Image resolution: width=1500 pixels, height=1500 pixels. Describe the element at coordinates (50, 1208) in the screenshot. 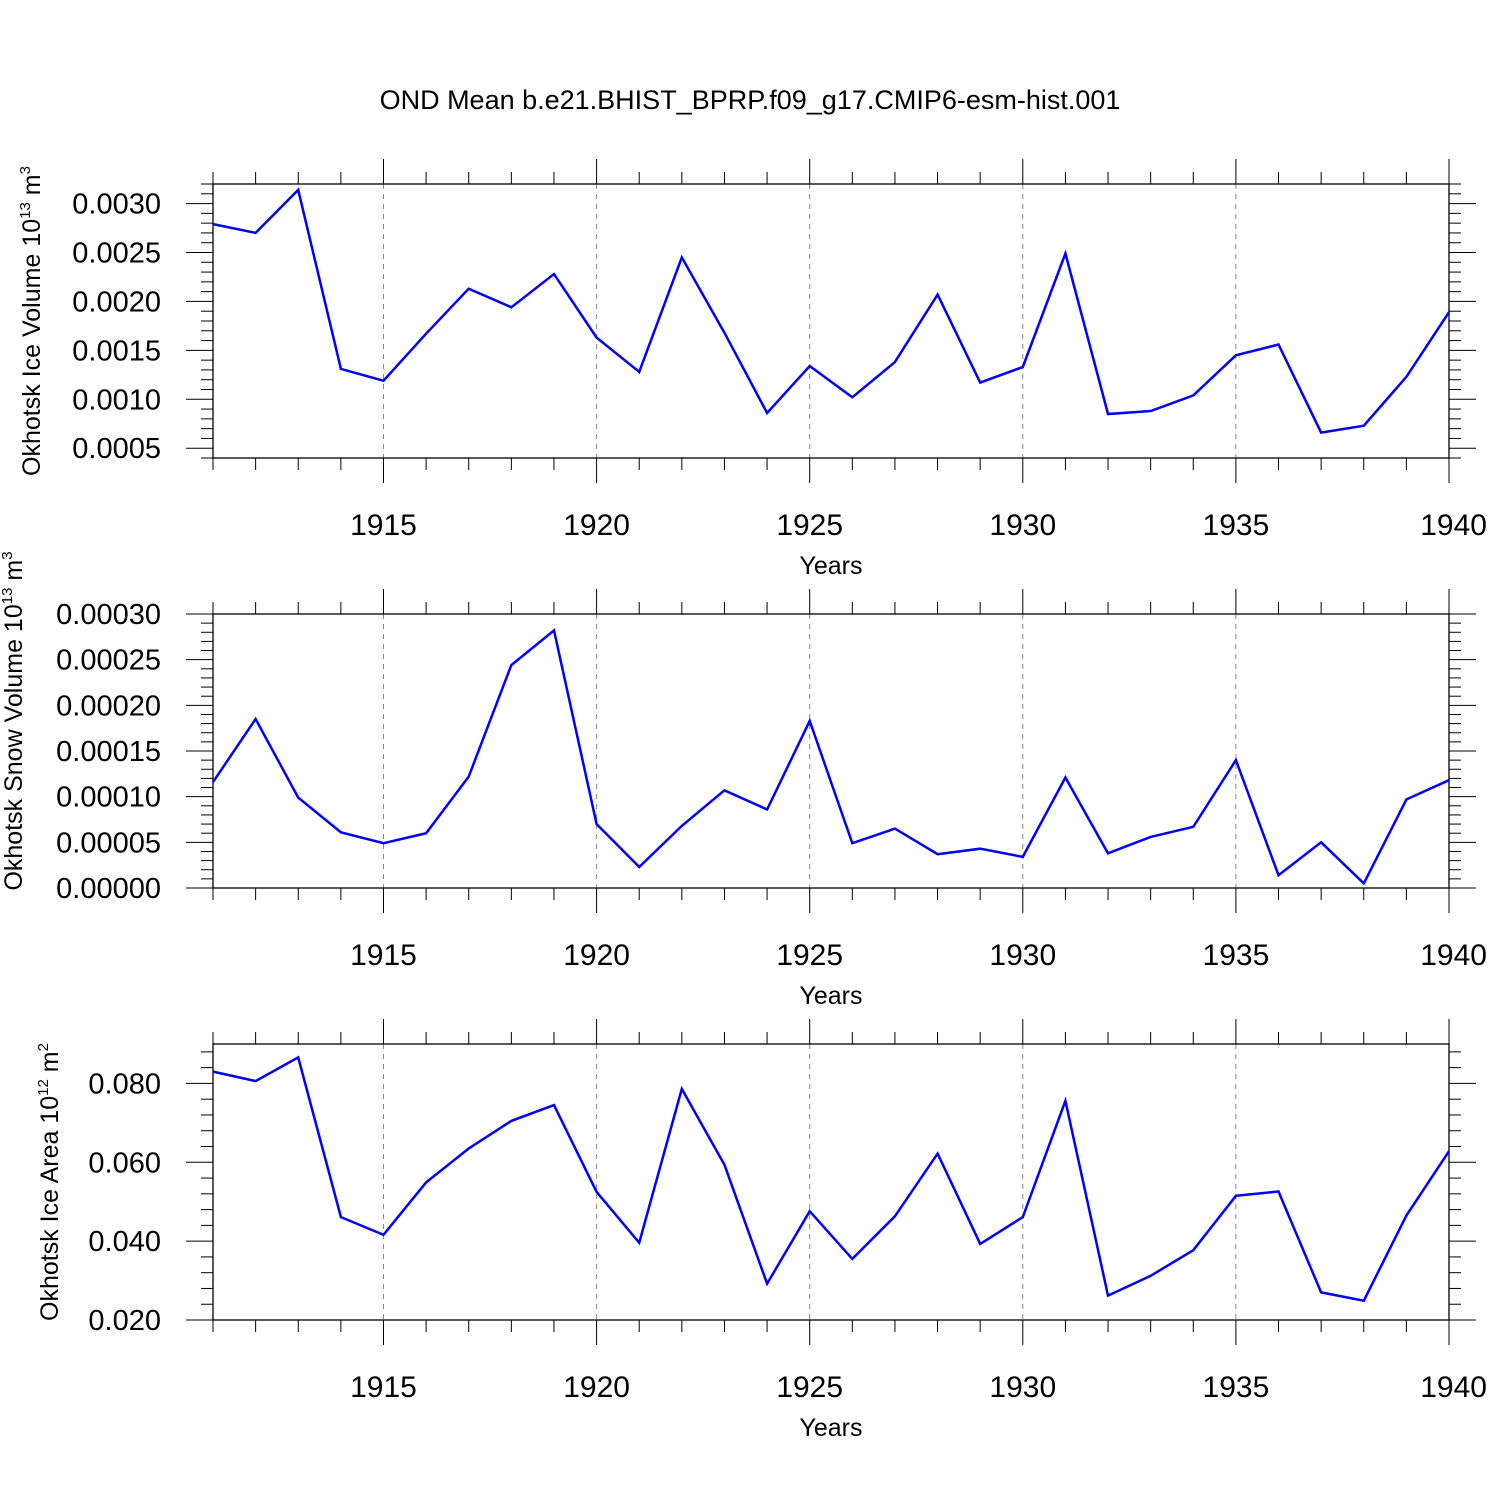

I see `y-axis-label-main: Okhotsk Ice Area 10` at that location.